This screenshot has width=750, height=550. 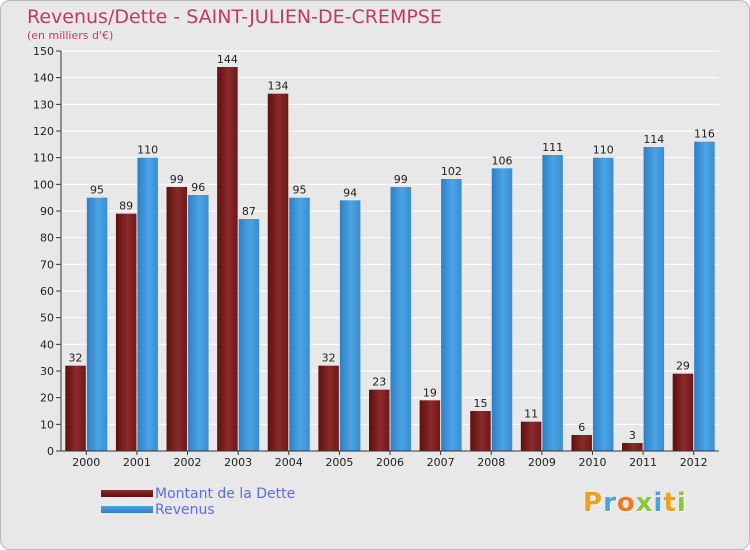 What do you see at coordinates (441, 462) in the screenshot?
I see `x-tick-label: 2007` at bounding box center [441, 462].